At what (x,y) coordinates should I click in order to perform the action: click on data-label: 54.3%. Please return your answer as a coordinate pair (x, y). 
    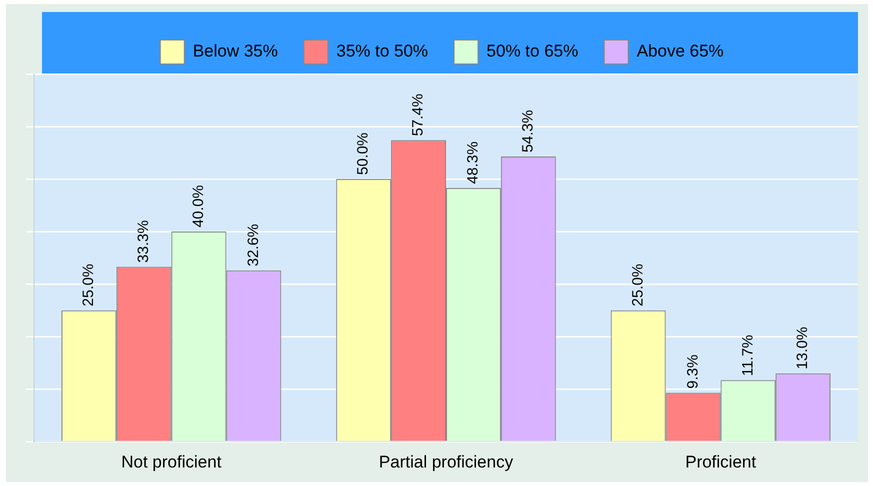
    Looking at the image, I should click on (528, 131).